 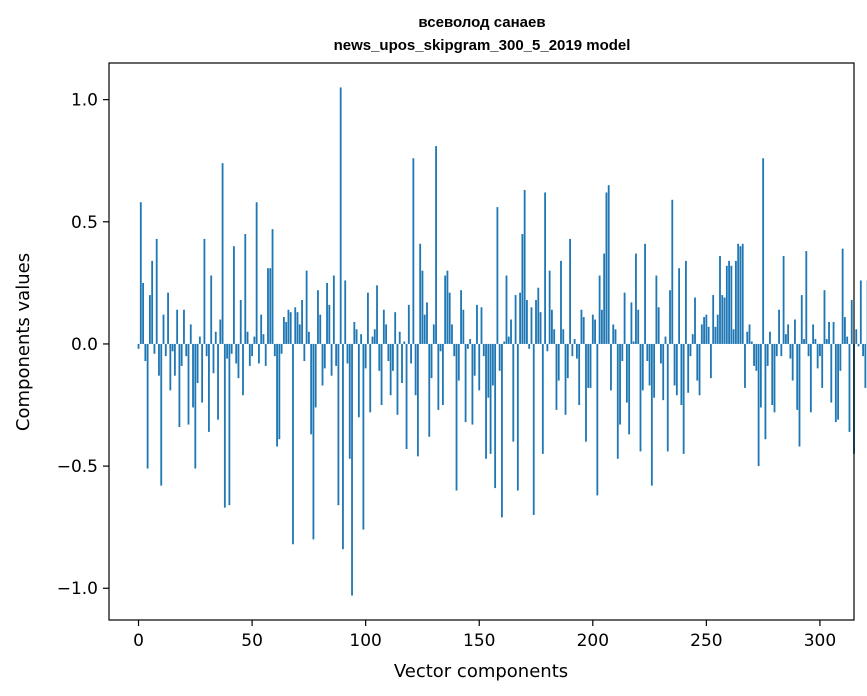 What do you see at coordinates (593, 641) in the screenshot?
I see `x-tick-label: 200` at bounding box center [593, 641].